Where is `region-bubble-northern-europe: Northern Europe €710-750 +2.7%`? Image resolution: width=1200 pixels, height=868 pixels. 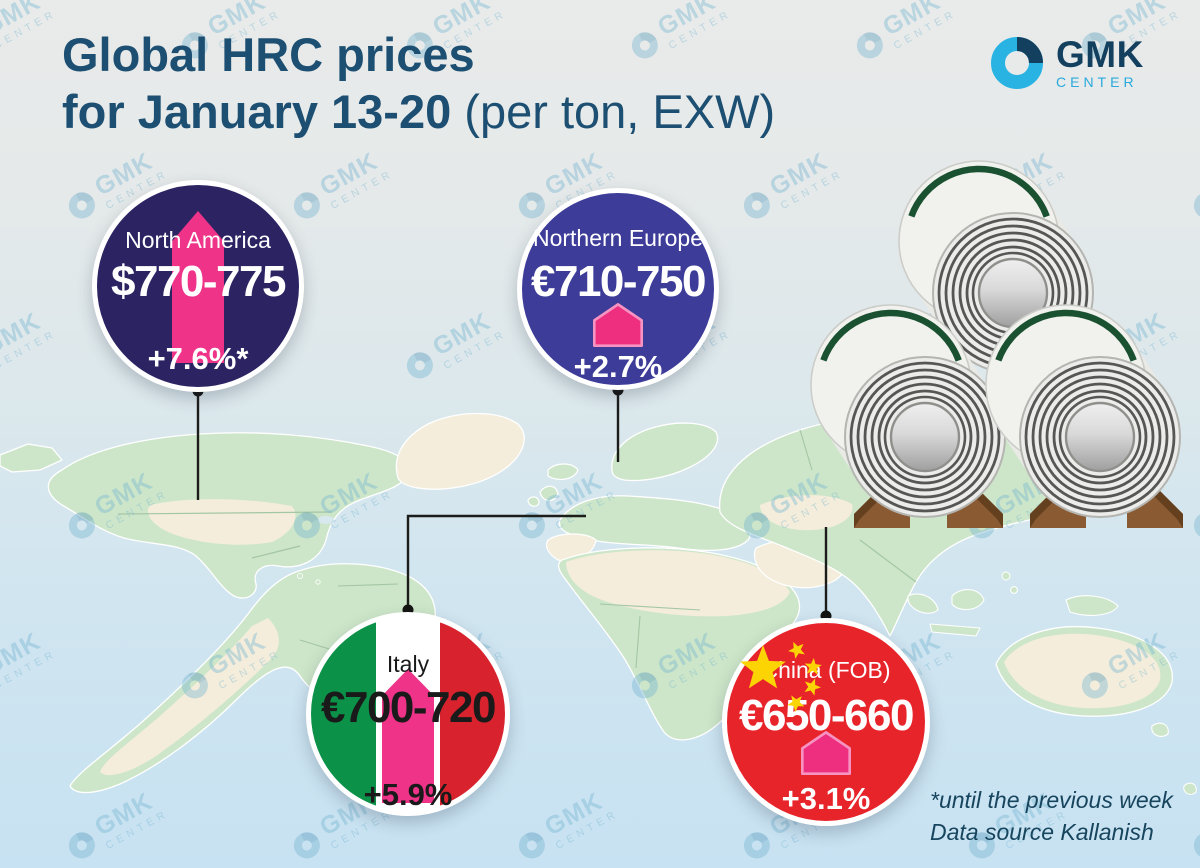
region-bubble-northern-europe: Northern Europe €710-750 +2.7% is located at coordinates (618, 289).